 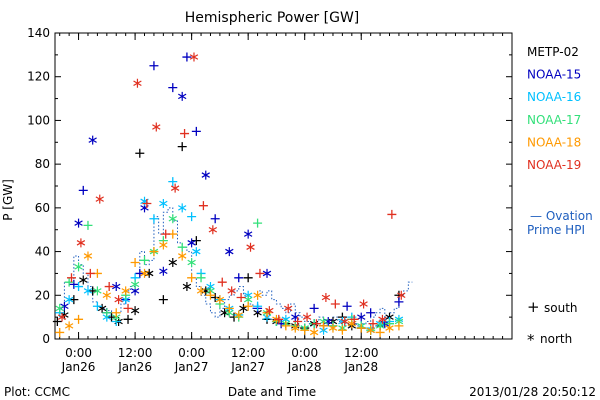 I want to click on chart-title: Hemispheric Power [GW], so click(x=272, y=18).